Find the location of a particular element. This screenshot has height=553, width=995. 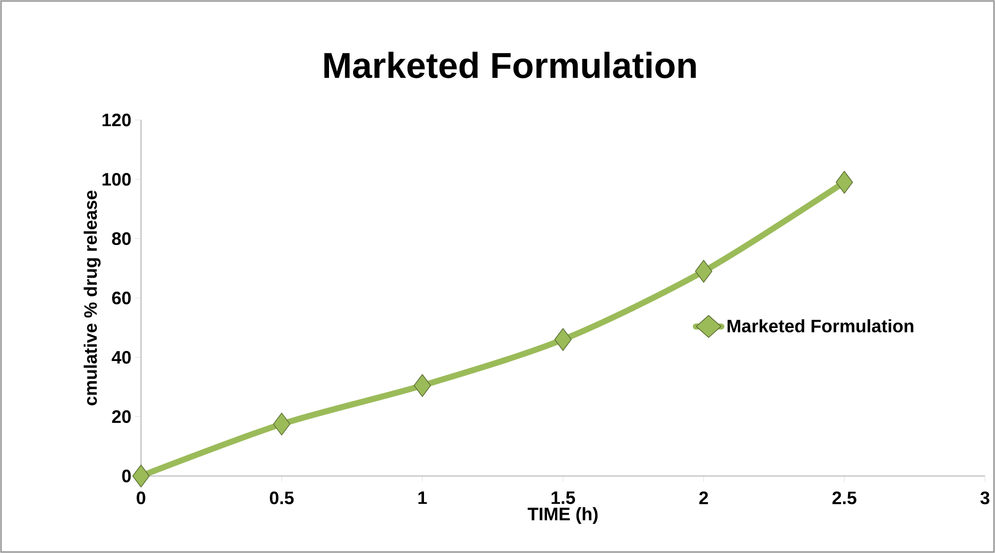

legend-label: Marketed Formulation is located at coordinates (821, 325).